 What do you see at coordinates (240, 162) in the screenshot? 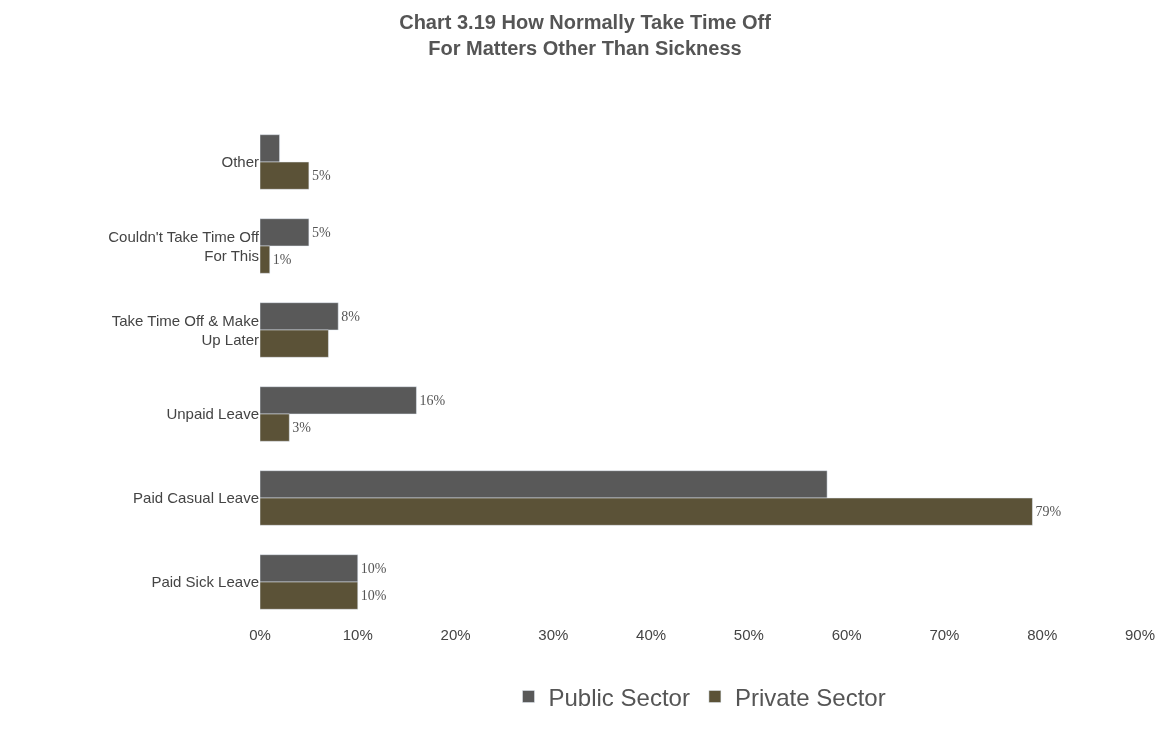
I see `y-tick-label: Other` at bounding box center [240, 162].